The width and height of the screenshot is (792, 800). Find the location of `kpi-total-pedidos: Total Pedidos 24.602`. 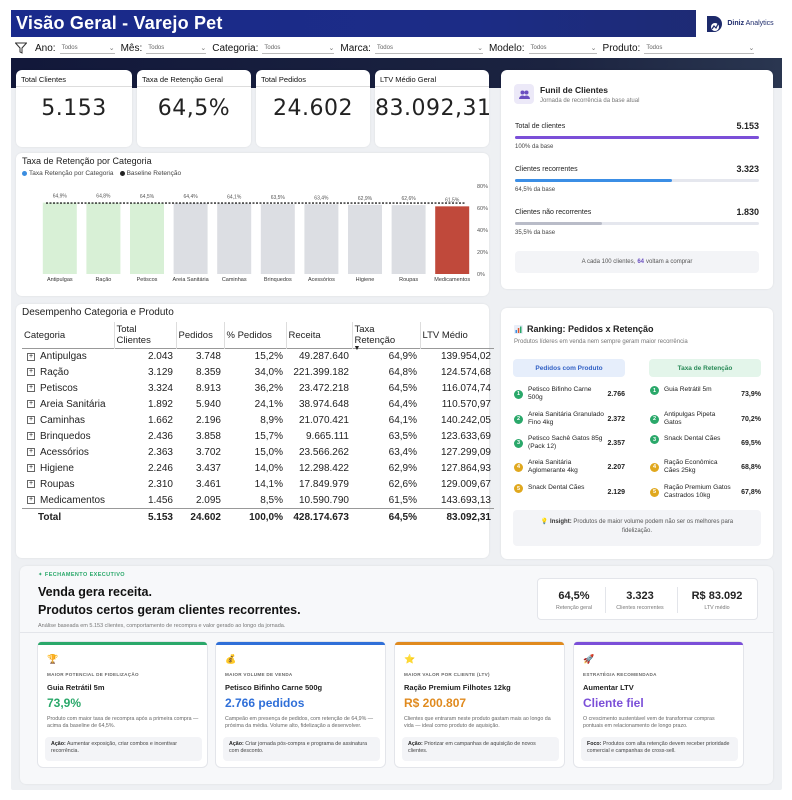

kpi-total-pedidos: Total Pedidos 24.602 is located at coordinates (313, 108).